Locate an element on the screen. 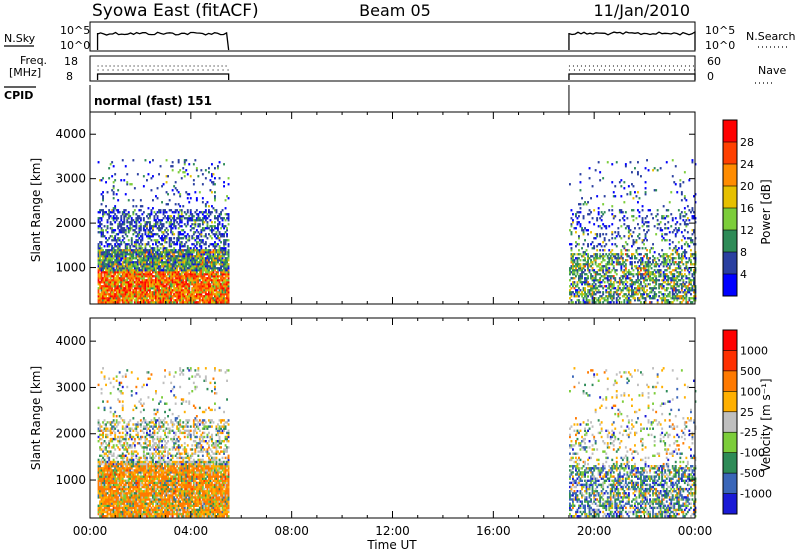 The width and height of the screenshot is (800, 554). heatmap-cell-2070 is located at coordinates (184, 278).